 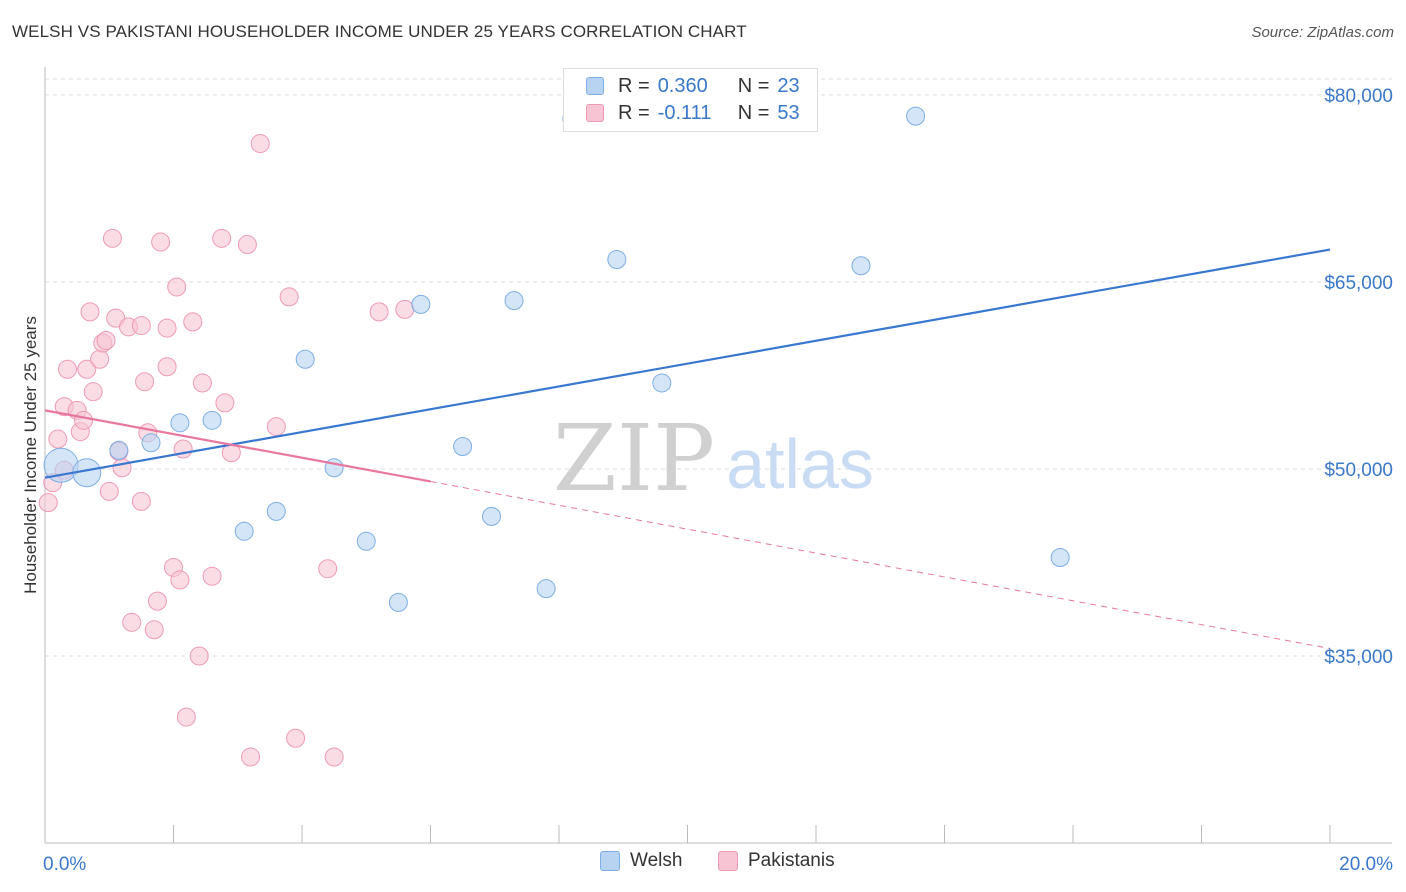 I want to click on legend-item-welsh: Welsh, so click(x=641, y=861).